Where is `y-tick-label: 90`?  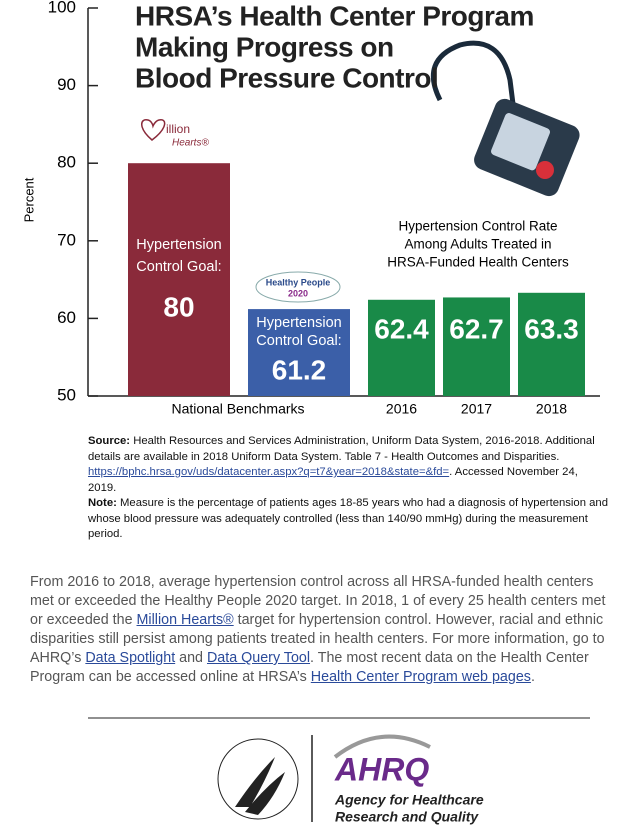
y-tick-label: 90 is located at coordinates (66, 84).